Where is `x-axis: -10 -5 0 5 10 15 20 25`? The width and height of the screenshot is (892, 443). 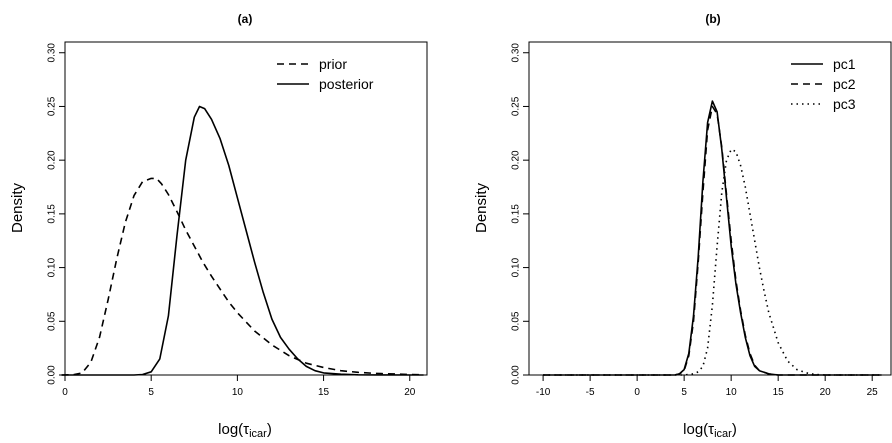
x-axis: -10 -5 0 5 10 15 20 25 is located at coordinates (707, 386).